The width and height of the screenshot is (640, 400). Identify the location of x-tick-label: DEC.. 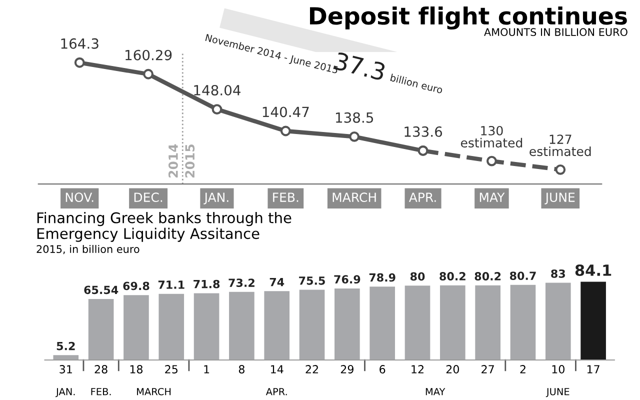
(148, 197).